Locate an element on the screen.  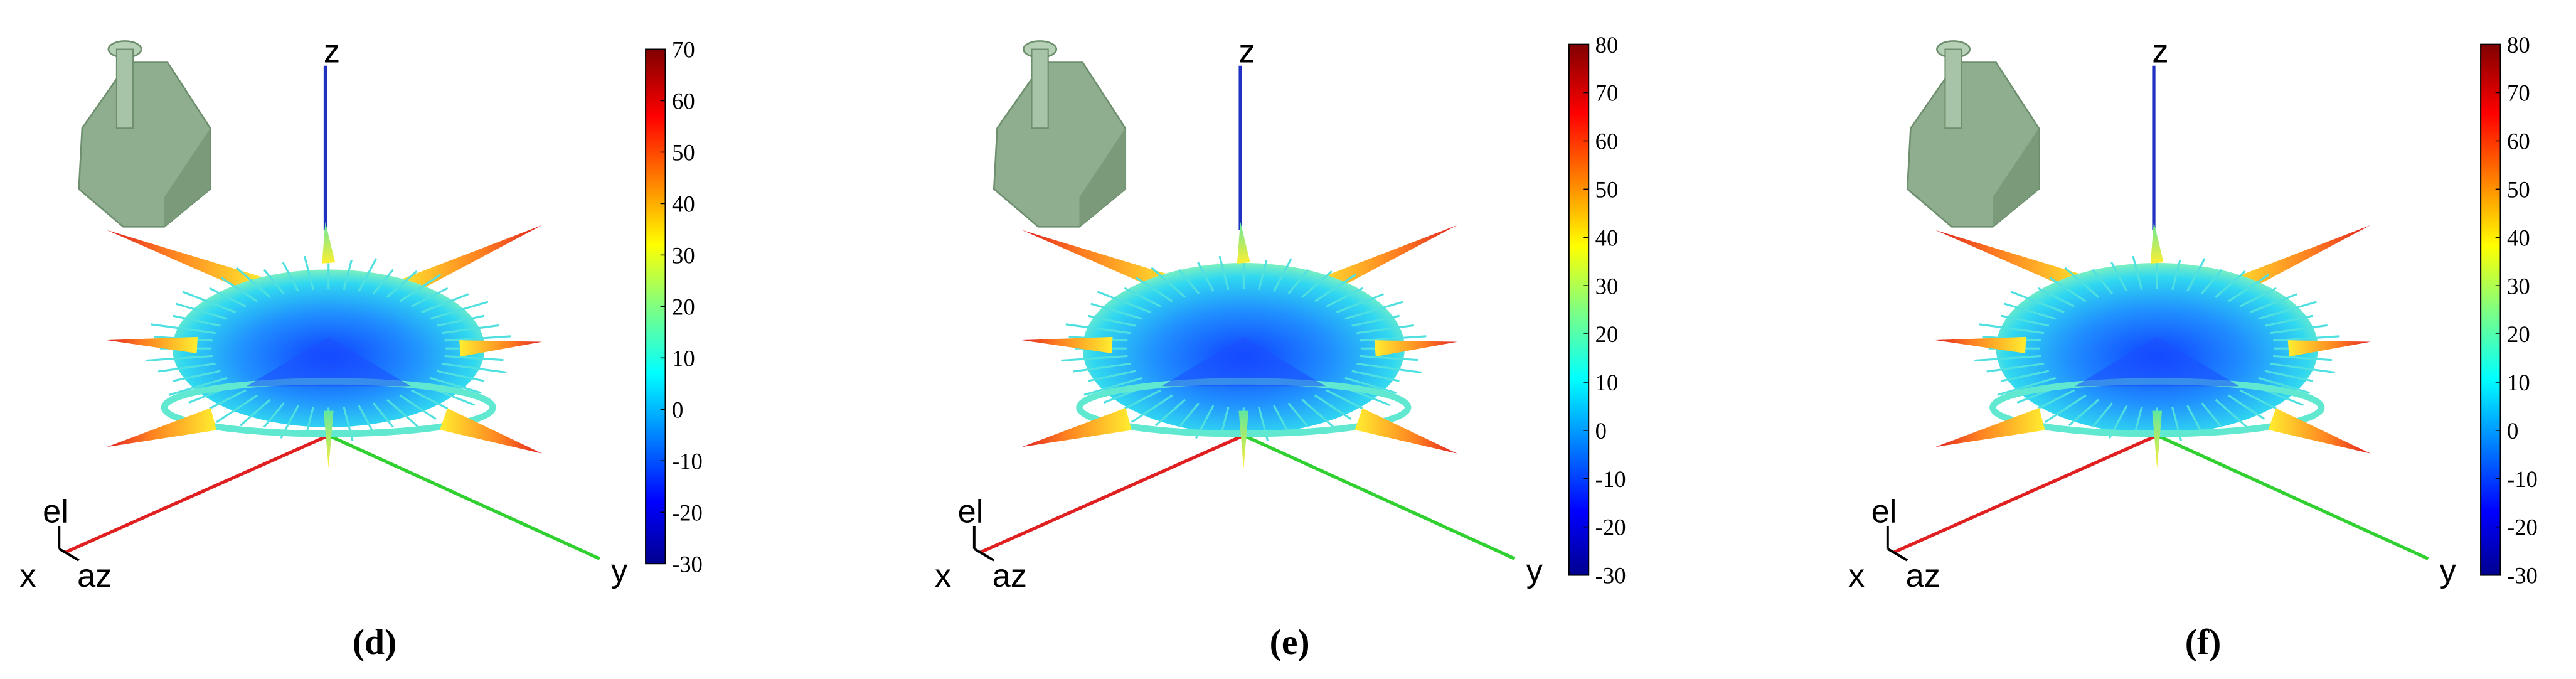
pattern-facet is located at coordinates (2157, 361).